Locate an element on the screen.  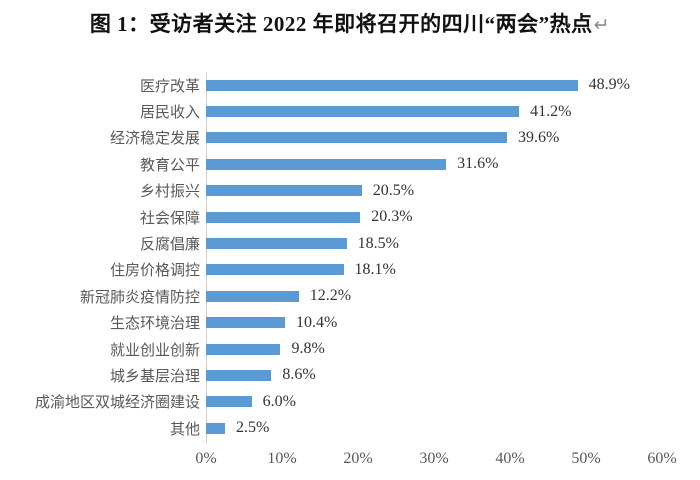
bar-row: 新冠肺炎疫情防控 12.2% is located at coordinates (331, 296).